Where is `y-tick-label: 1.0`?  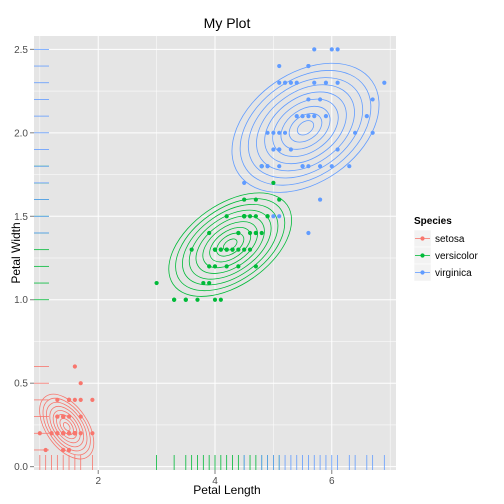
y-tick-label: 1.0 is located at coordinates (21, 300).